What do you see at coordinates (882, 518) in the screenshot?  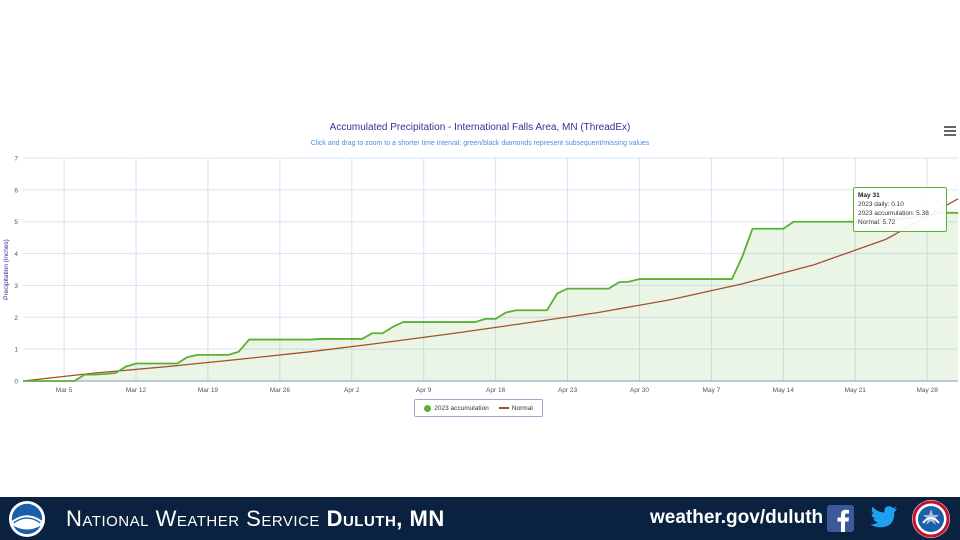 I see `twitter-icon` at bounding box center [882, 518].